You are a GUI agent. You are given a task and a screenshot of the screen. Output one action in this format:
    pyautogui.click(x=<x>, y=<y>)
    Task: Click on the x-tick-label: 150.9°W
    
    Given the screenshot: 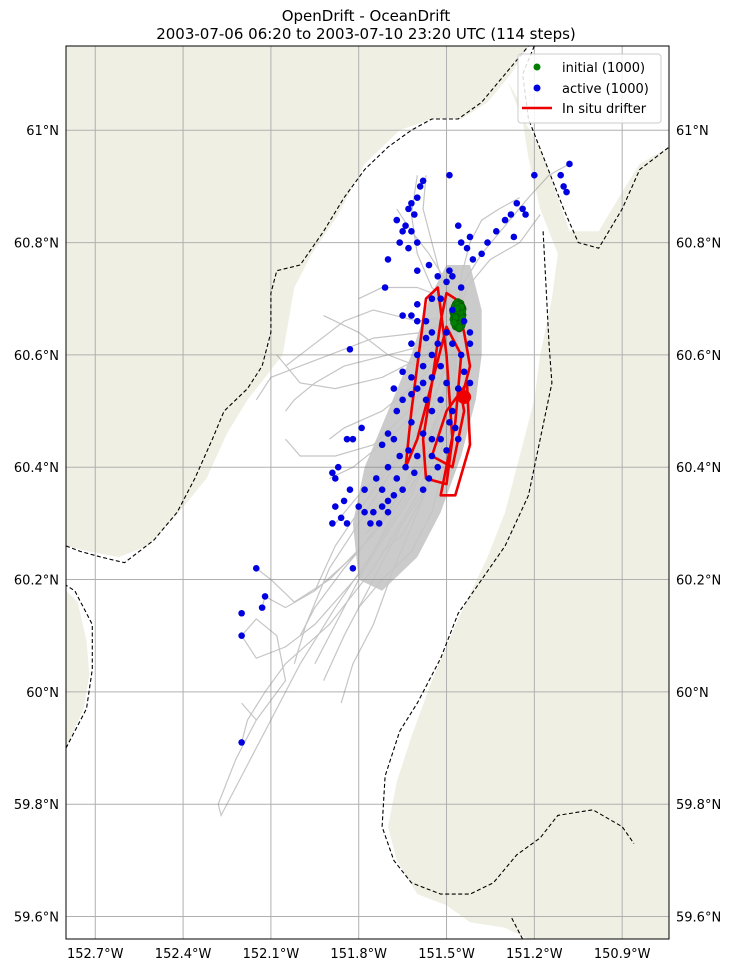 What is the action you would take?
    pyautogui.click(x=622, y=954)
    